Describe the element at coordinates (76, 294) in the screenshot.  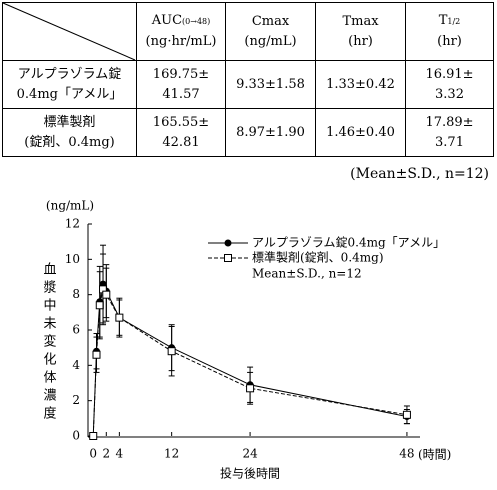
I see `y-tick-label: 8` at that location.